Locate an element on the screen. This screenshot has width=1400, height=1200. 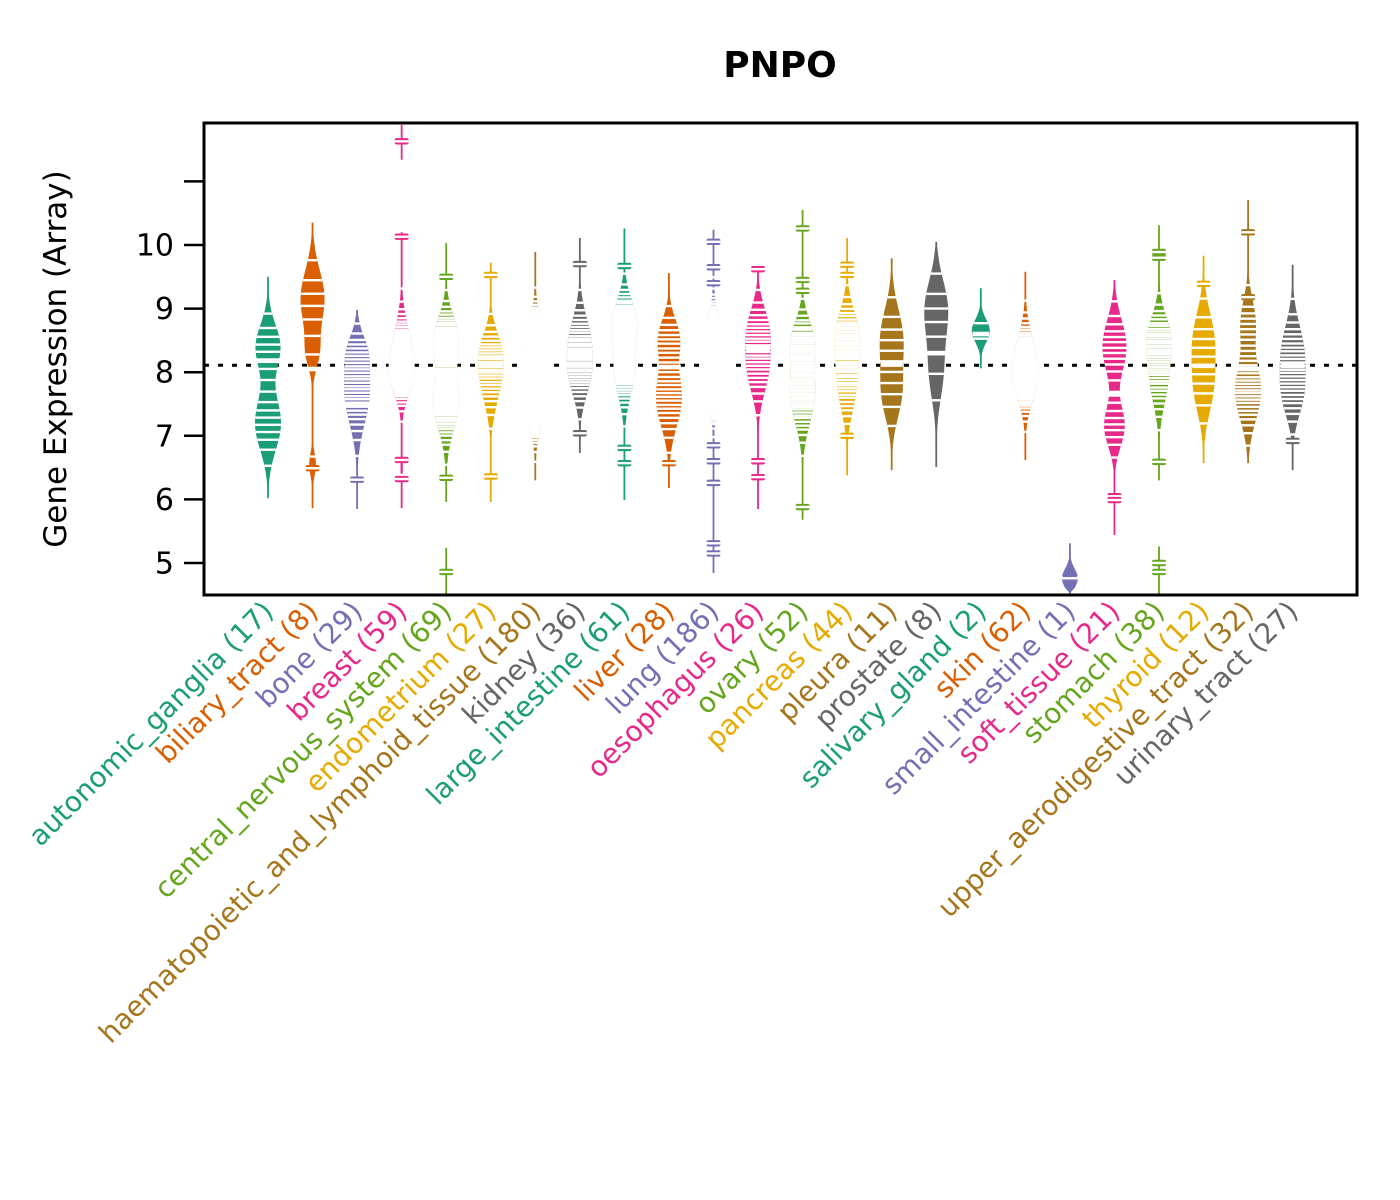
violin-stomach is located at coordinates (1159, 410).